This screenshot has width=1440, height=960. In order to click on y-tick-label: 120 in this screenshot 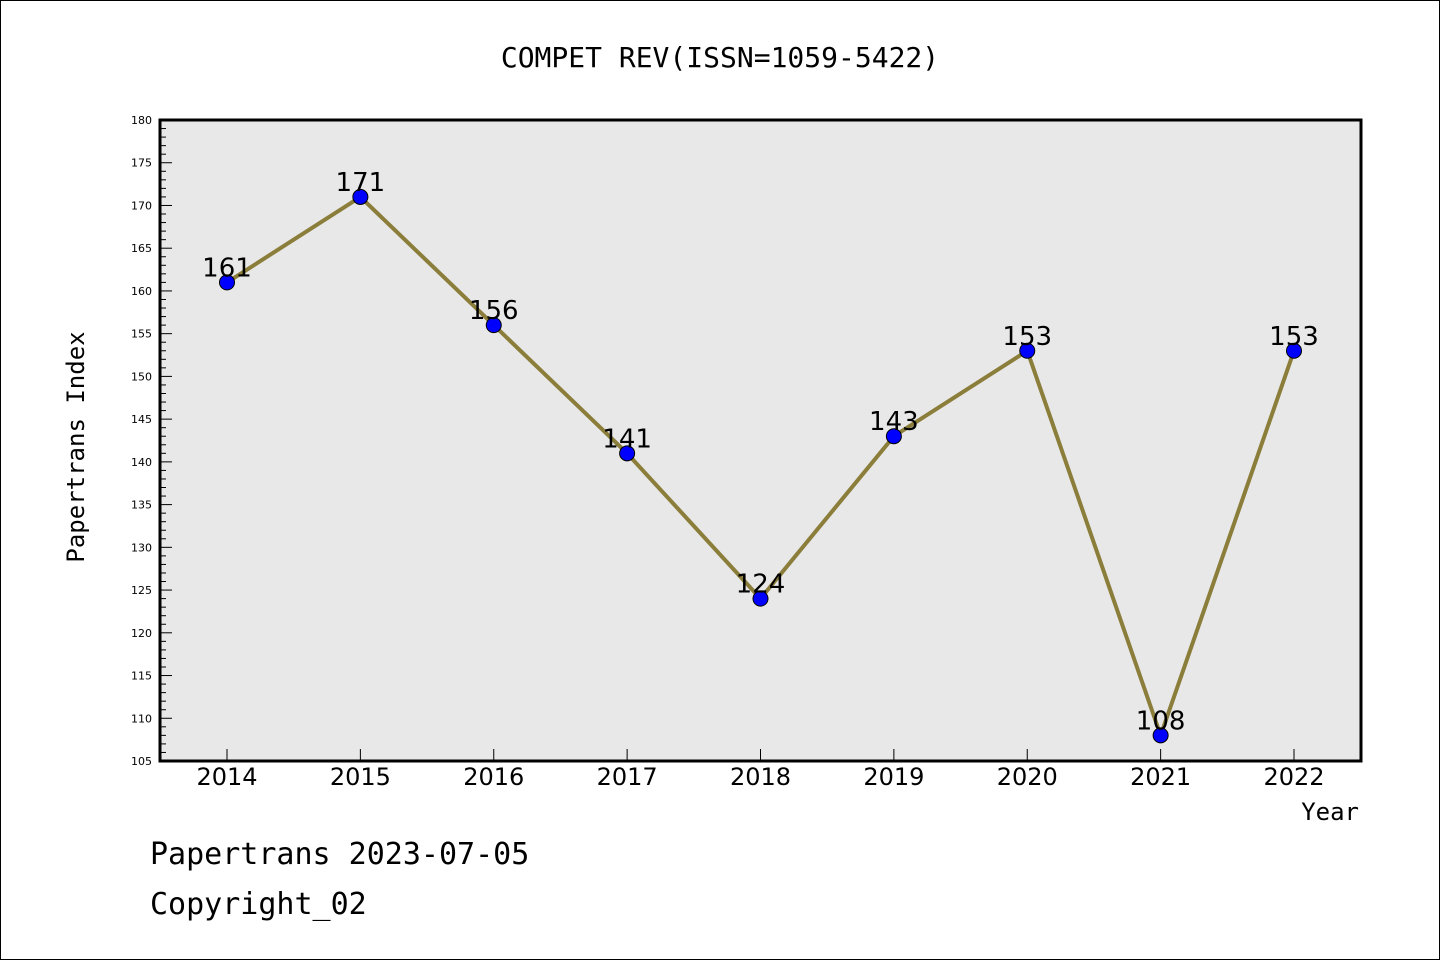, I will do `click(141, 633)`.